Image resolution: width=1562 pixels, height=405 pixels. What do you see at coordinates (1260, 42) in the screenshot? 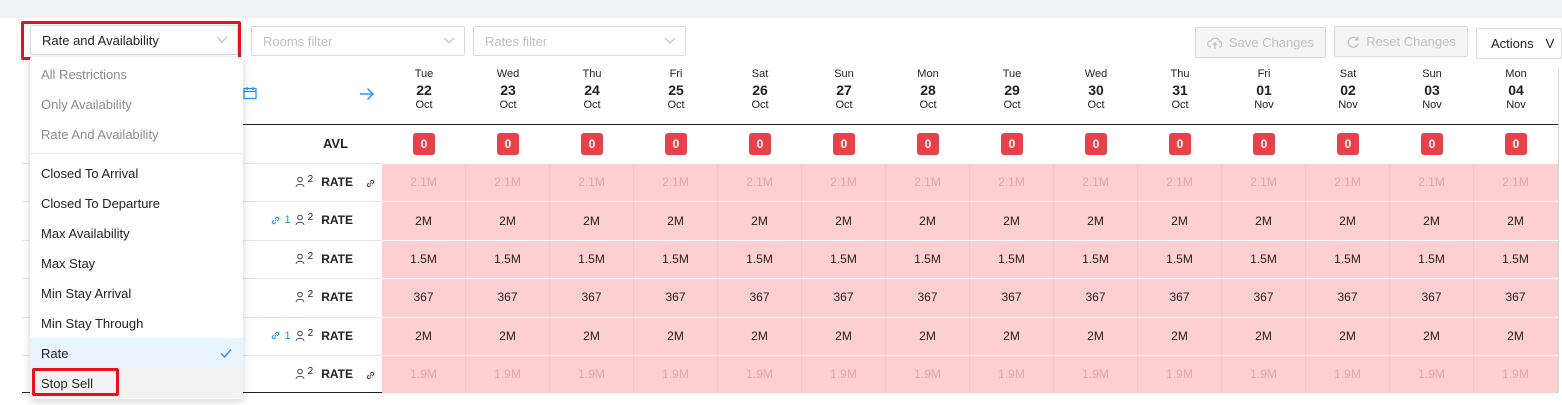
I see `save-changes-button: Save Changes` at bounding box center [1260, 42].